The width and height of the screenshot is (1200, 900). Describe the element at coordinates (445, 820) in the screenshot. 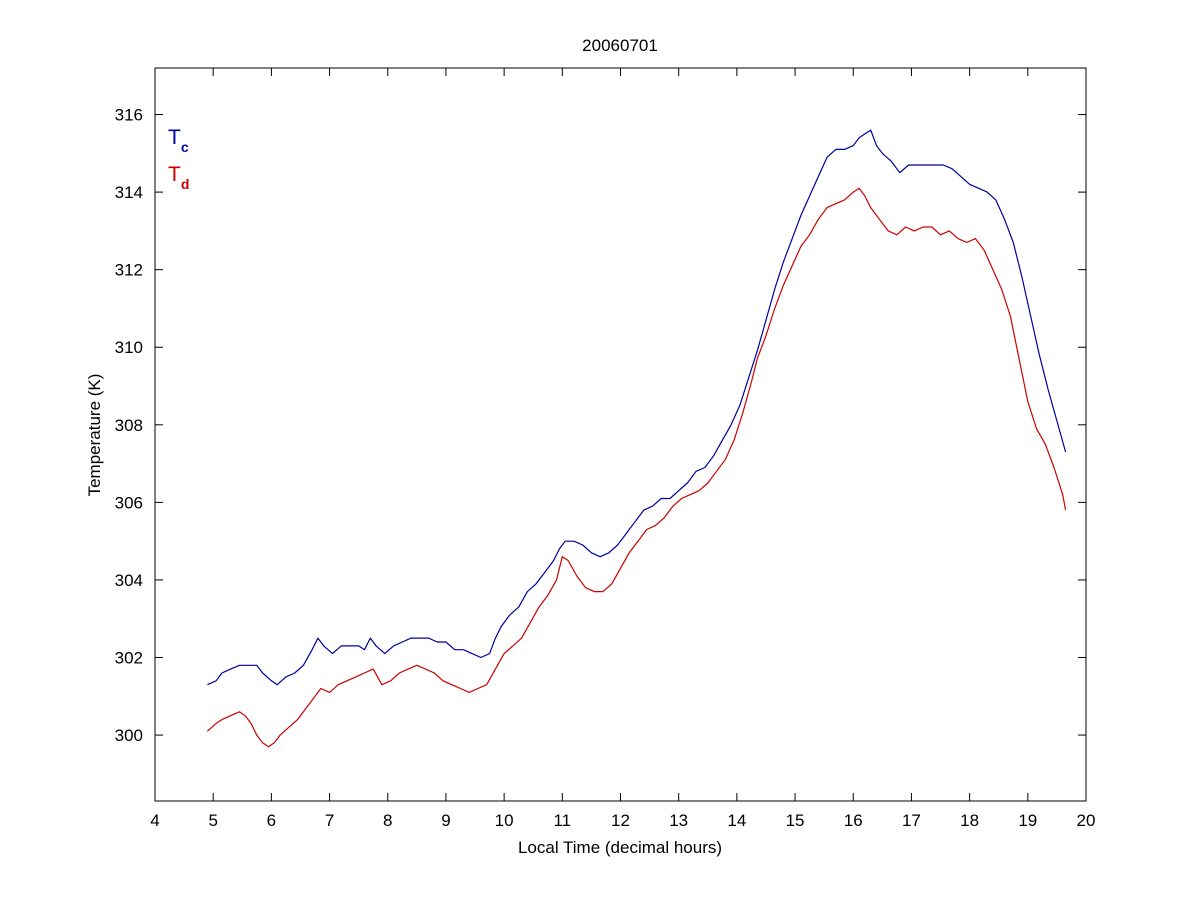

I see `x-tick-label: 9` at that location.